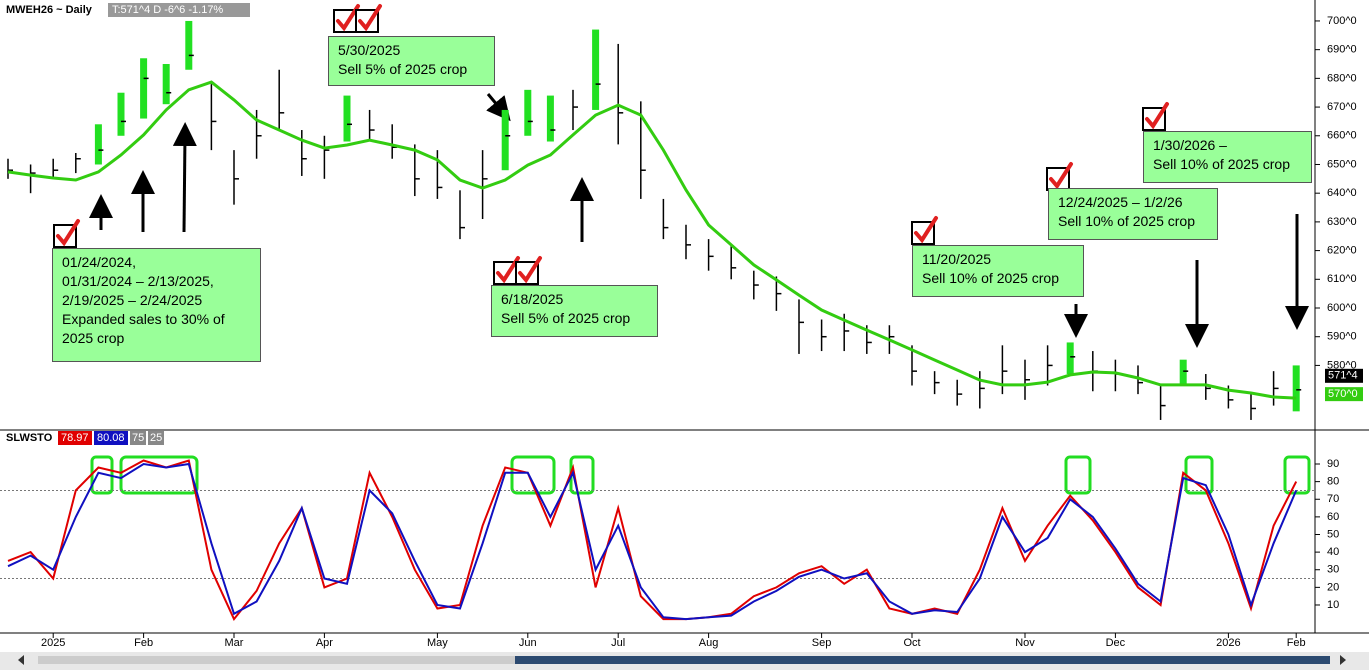  What do you see at coordinates (138, 281) in the screenshot?
I see `annotation-line: 01/31/2024 – 2/13/2025,` at bounding box center [138, 281].